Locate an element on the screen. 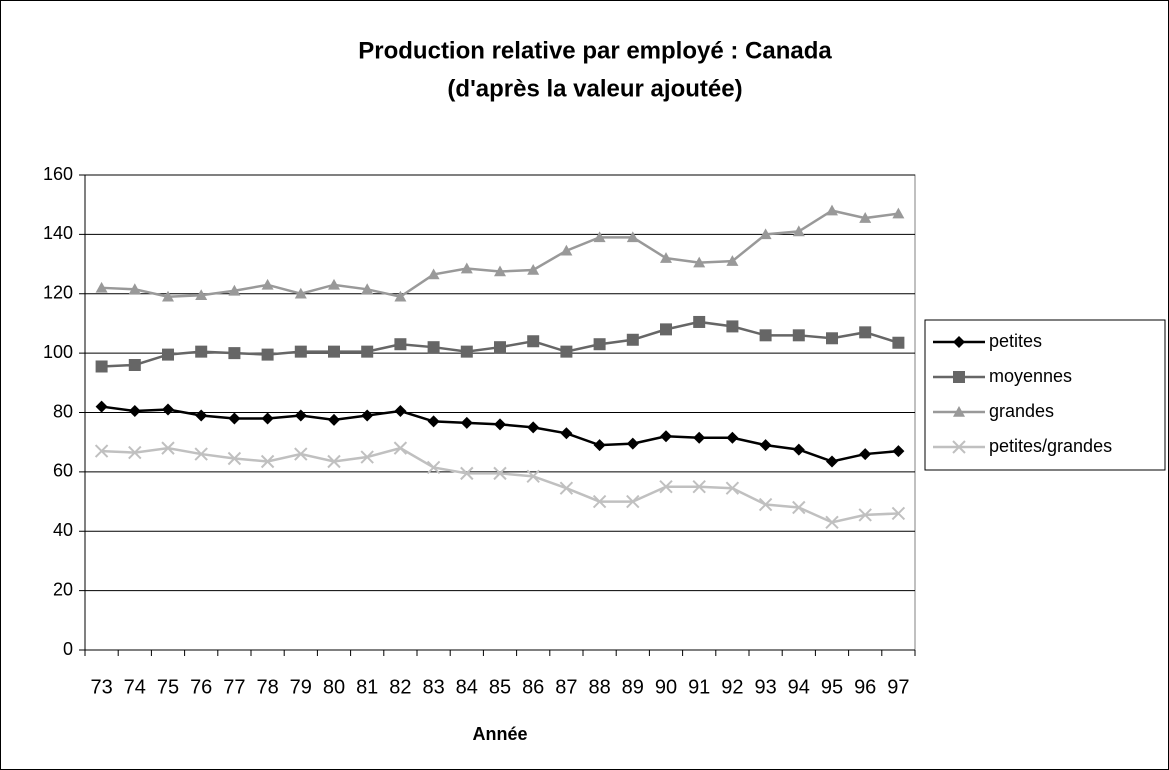 The width and height of the screenshot is (1169, 770). legend-label: grandes is located at coordinates (1021, 411).